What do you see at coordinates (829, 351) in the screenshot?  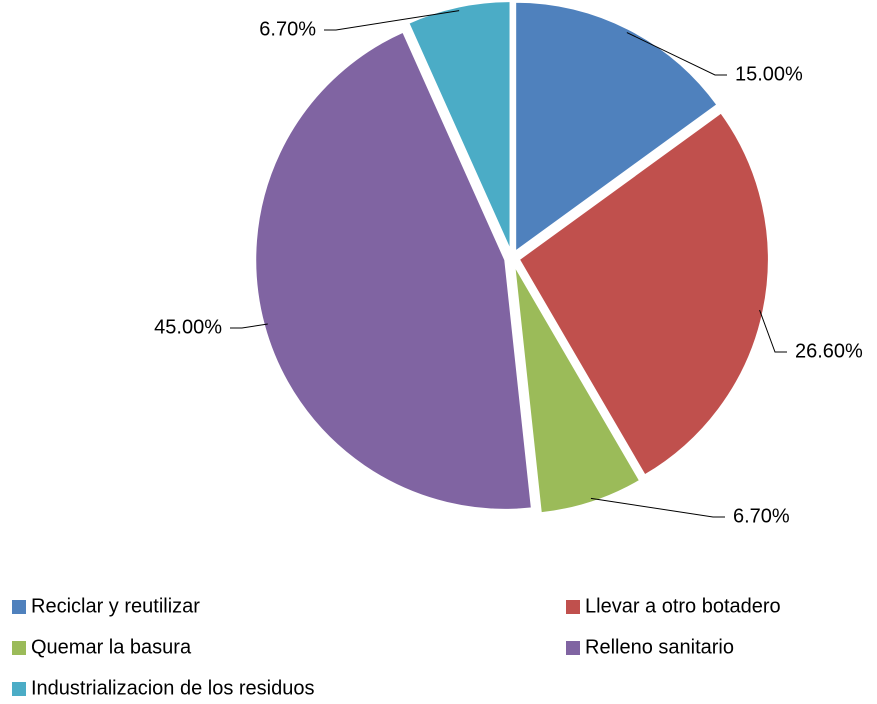 I see `data-label: 26.60%` at bounding box center [829, 351].